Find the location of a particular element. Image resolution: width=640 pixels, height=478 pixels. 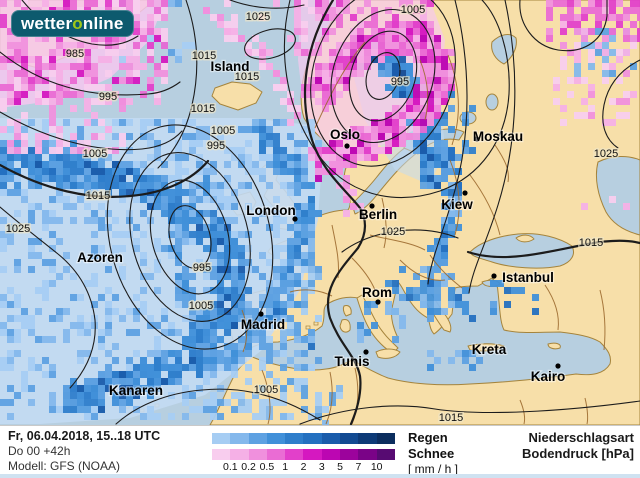

wetteronline-logo: wetter o nline is located at coordinates (72, 23).